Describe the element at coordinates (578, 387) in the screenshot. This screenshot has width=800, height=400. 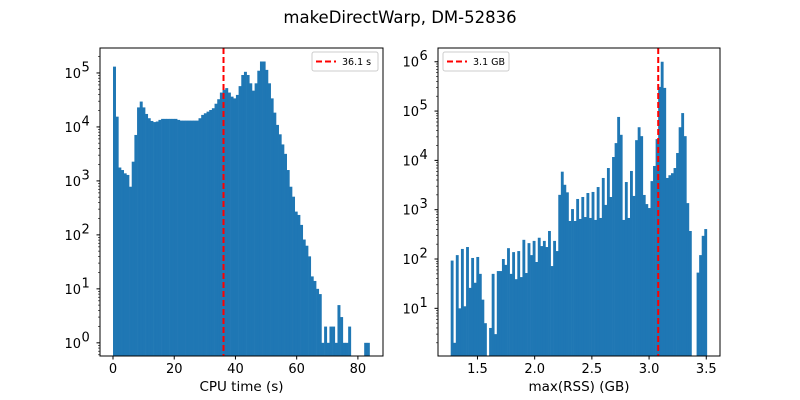
I see `x-axis-label: max(RSS) (GB)` at that location.